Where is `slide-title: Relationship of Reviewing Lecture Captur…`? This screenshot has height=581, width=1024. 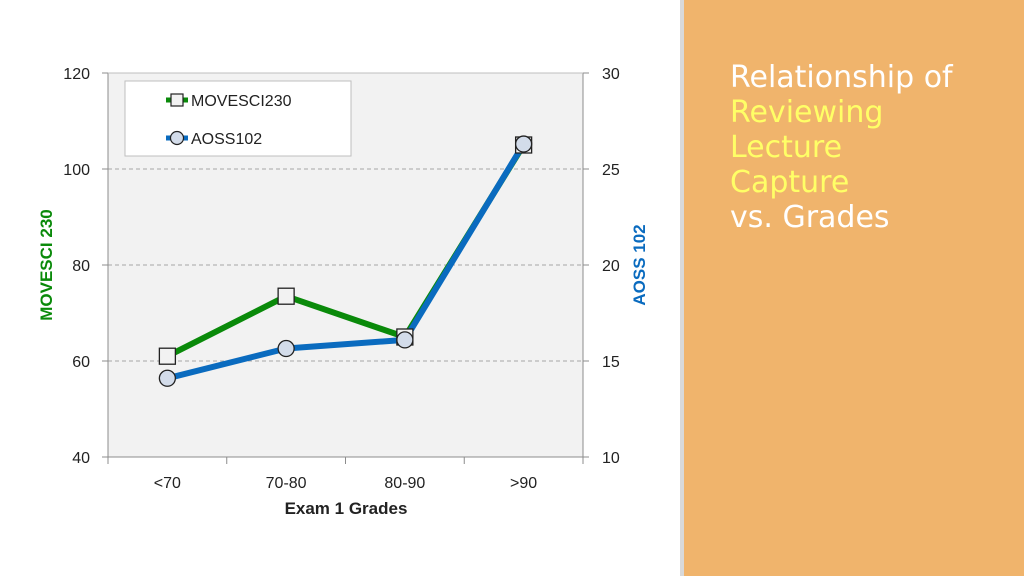
slide-title: Relationship of Reviewing Lecture Captur… is located at coordinates (875, 147).